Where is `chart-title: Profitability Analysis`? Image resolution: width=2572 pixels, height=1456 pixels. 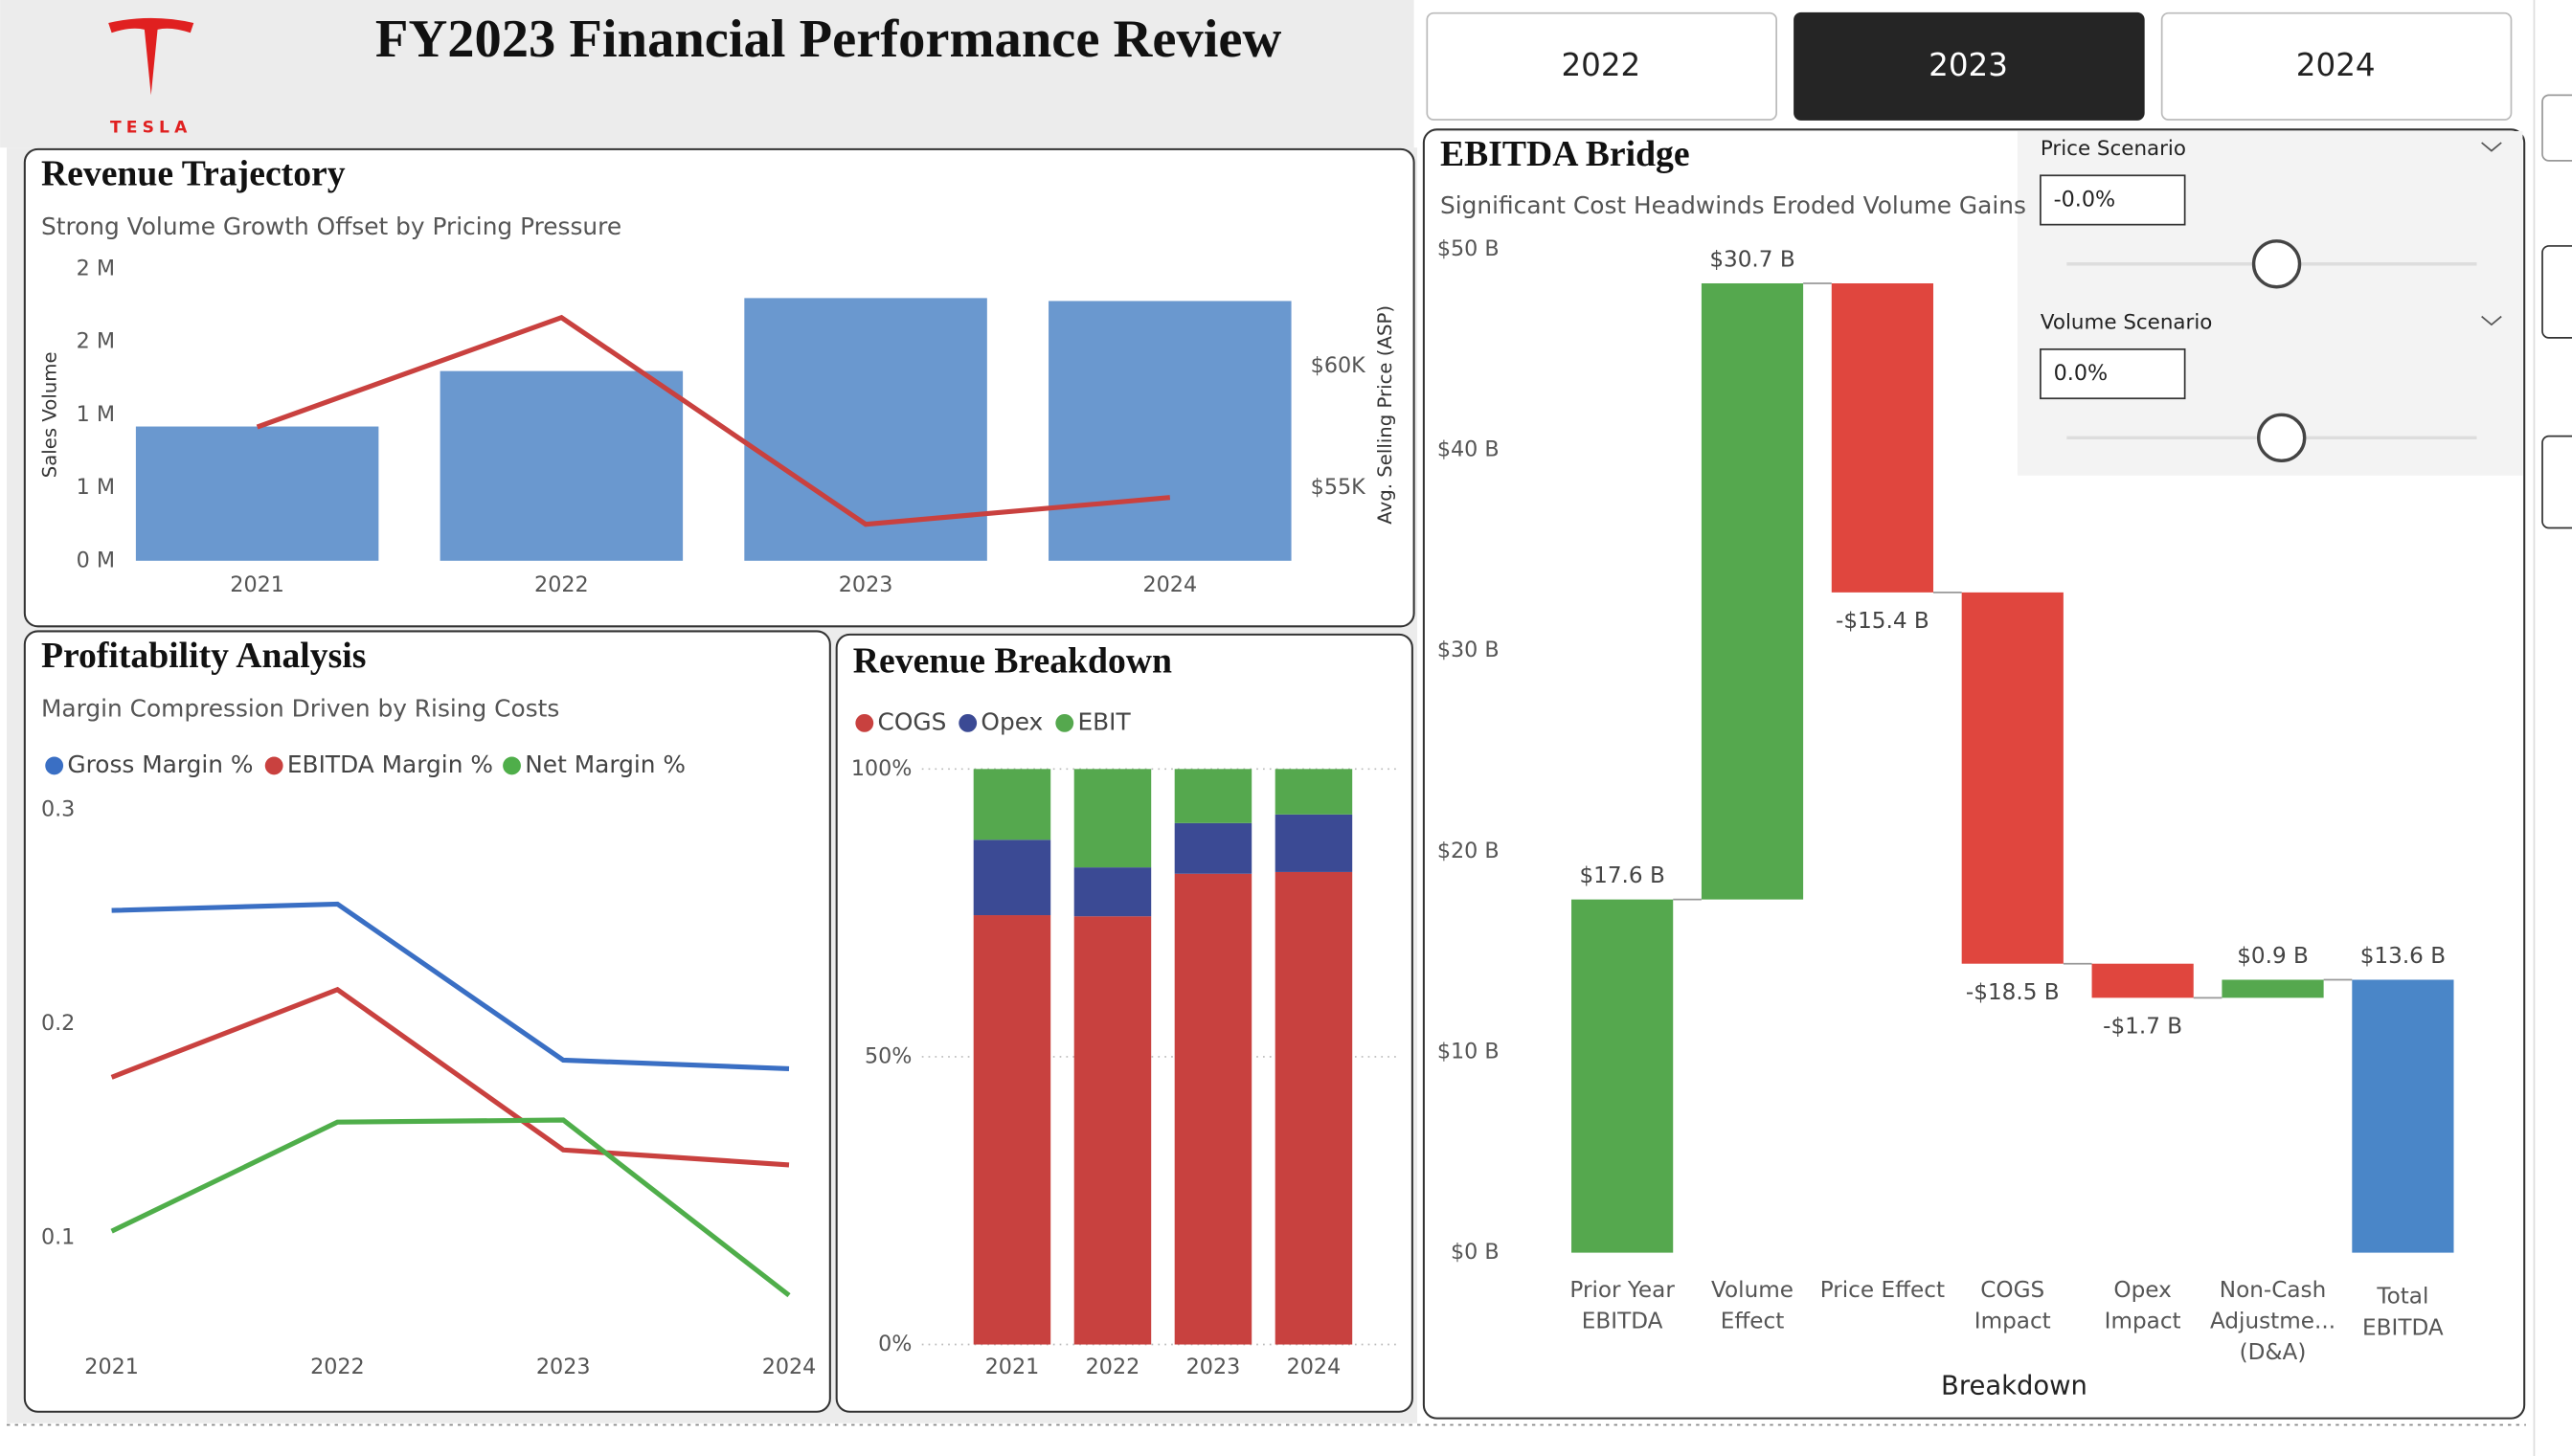 chart-title: Profitability Analysis is located at coordinates (203, 656).